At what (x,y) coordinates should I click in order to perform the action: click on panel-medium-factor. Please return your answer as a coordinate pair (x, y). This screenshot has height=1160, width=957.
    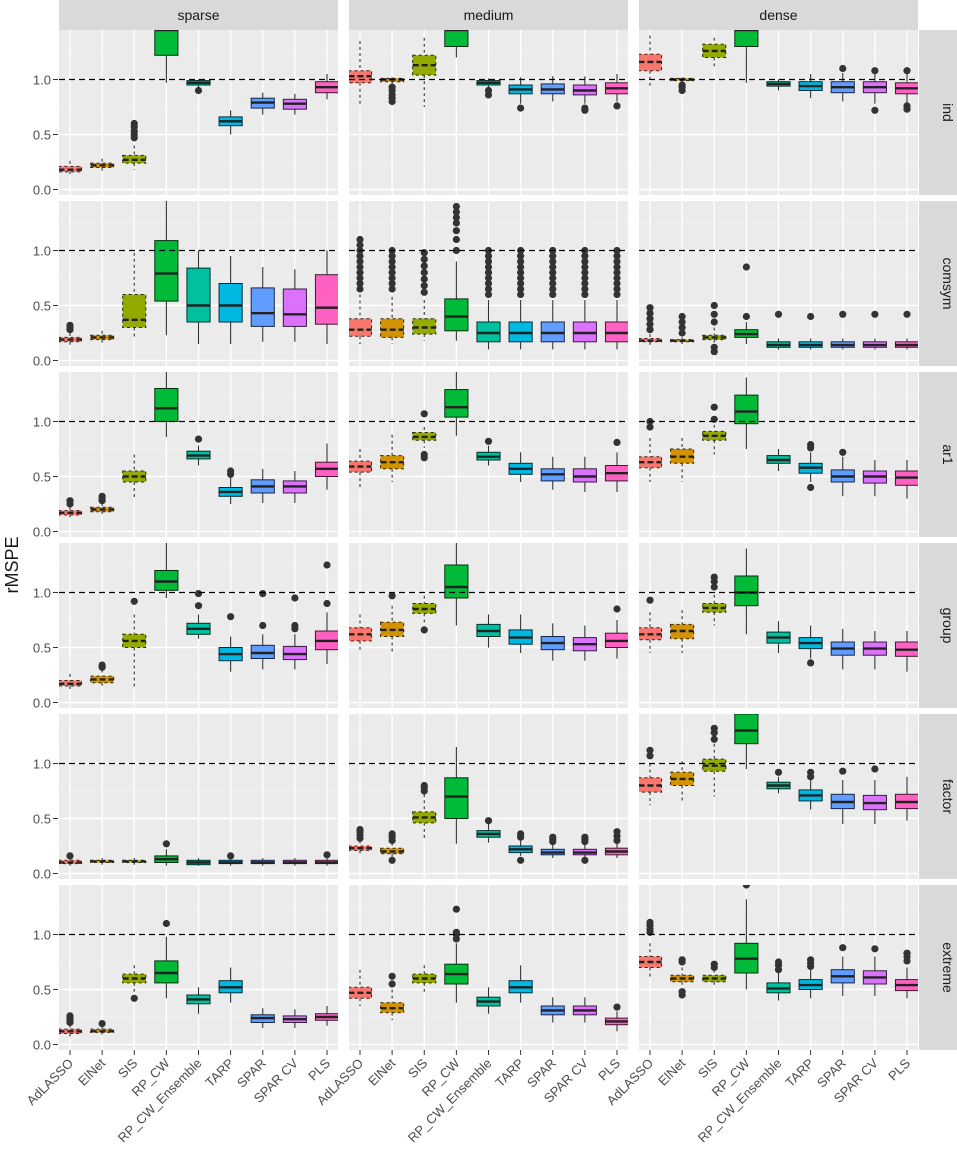
    Looking at the image, I should click on (488, 796).